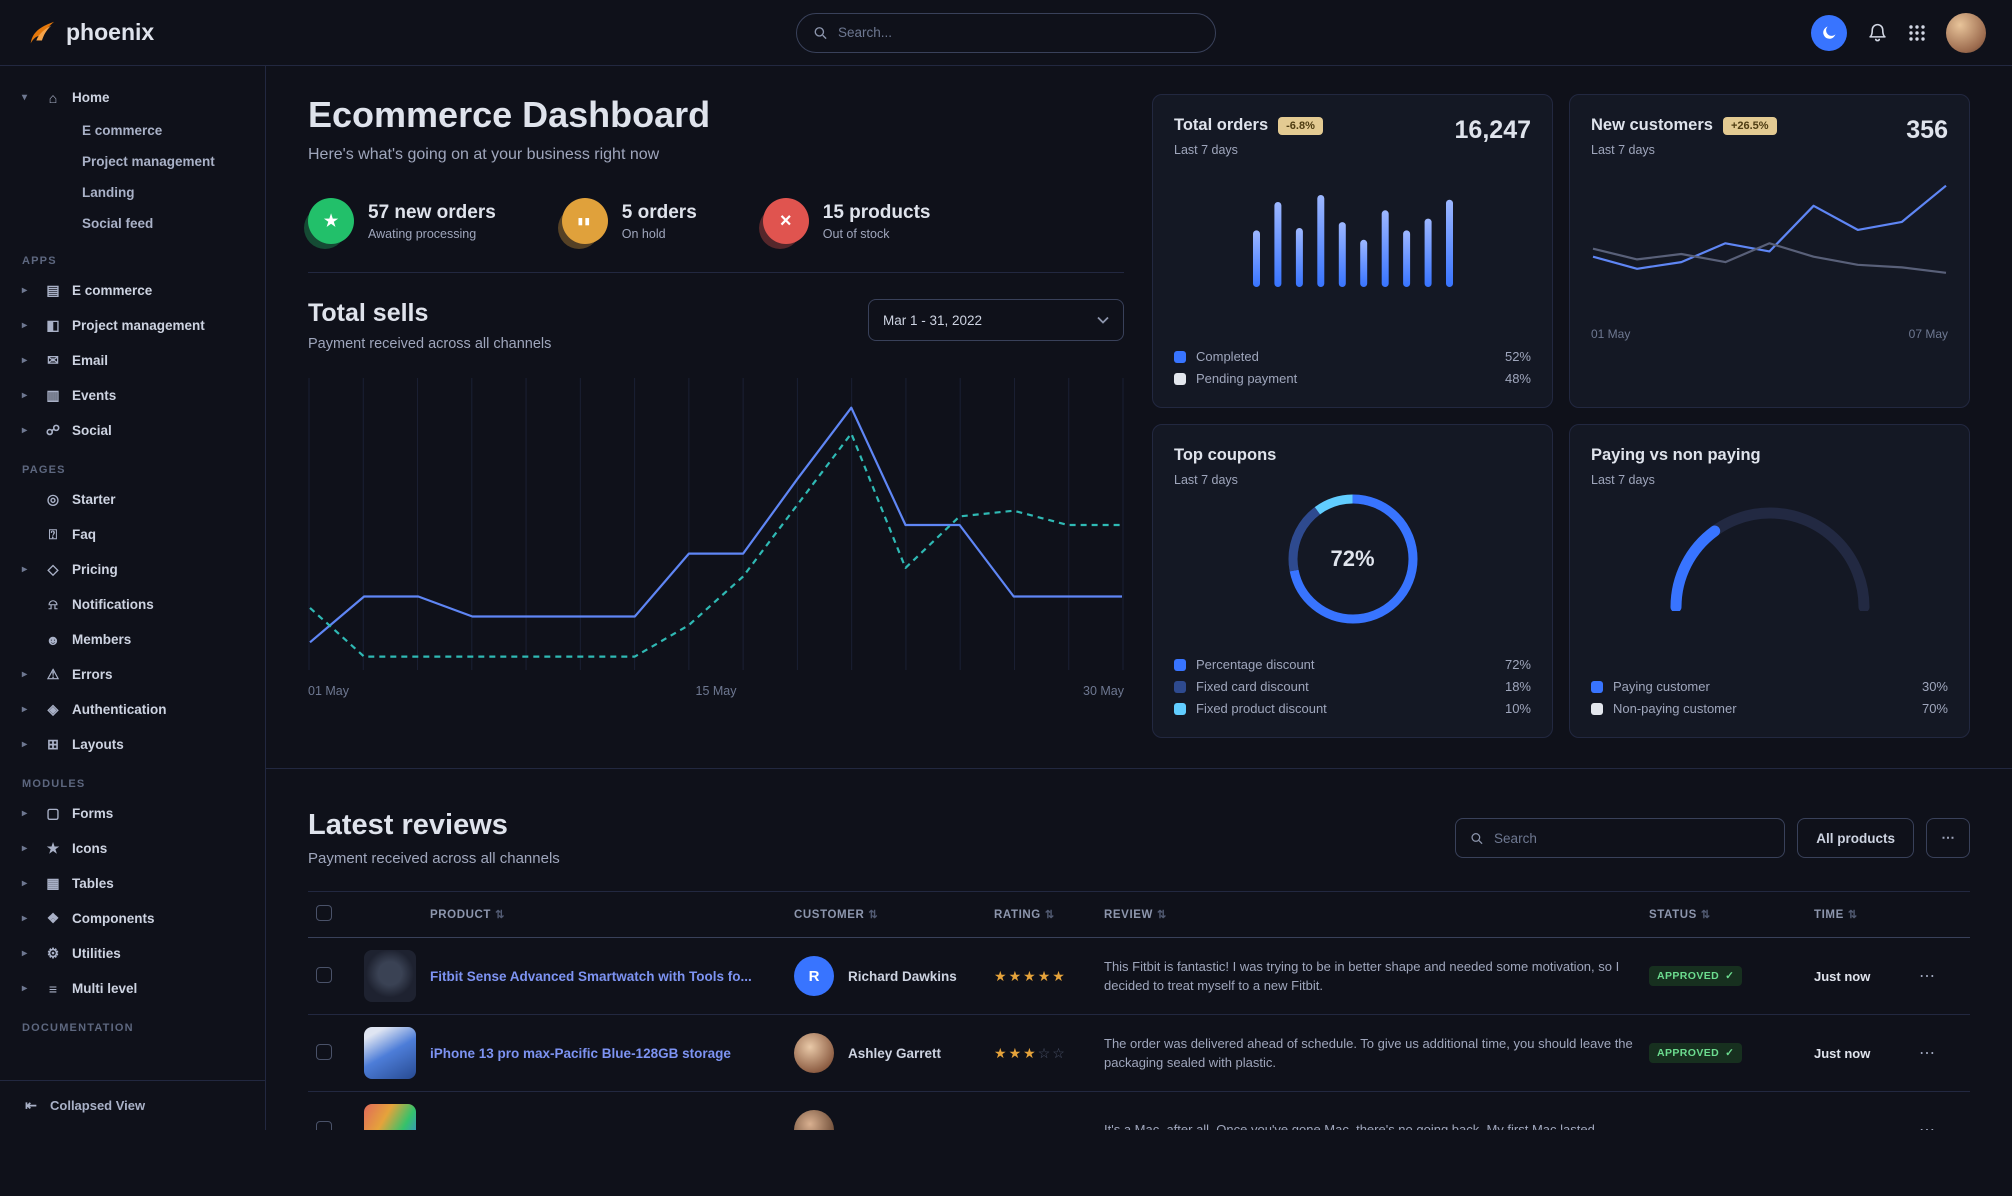 Image resolution: width=2012 pixels, height=1196 pixels. What do you see at coordinates (132, 97) in the screenshot?
I see `sidebar-item-home: ▾ ⌂ Home` at bounding box center [132, 97].